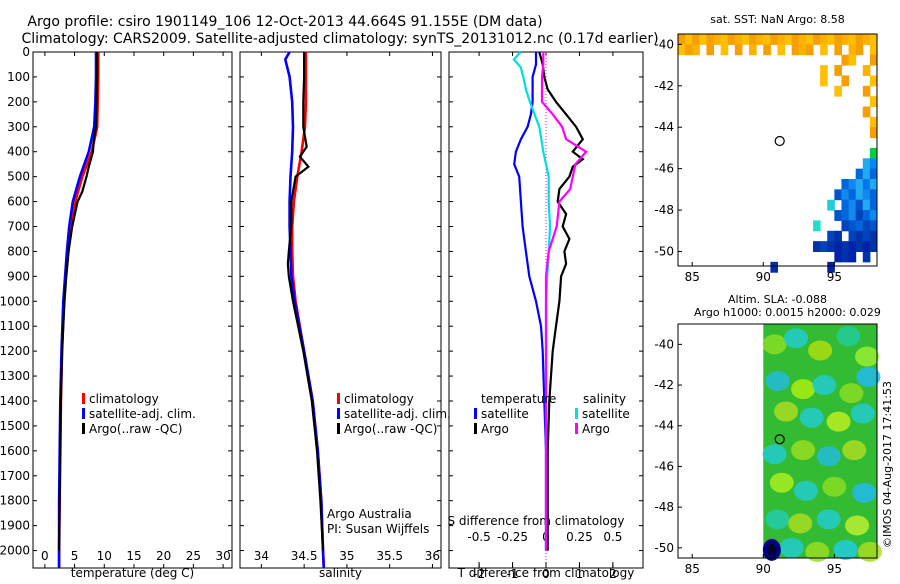  Describe the element at coordinates (576, 428) in the screenshot. I see `difference-legend-sal-argo-swatch` at that location.